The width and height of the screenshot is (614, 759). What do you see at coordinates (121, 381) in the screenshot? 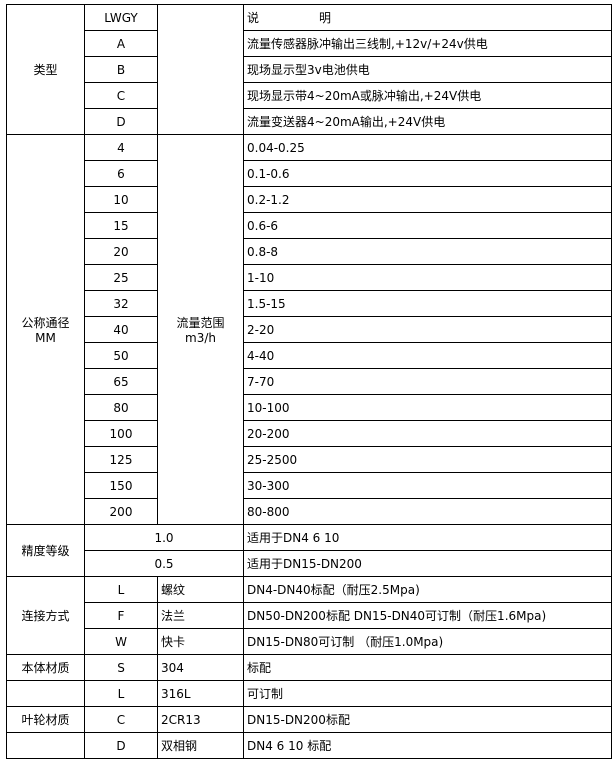
I see `diameter-dn: 65` at bounding box center [121, 381].